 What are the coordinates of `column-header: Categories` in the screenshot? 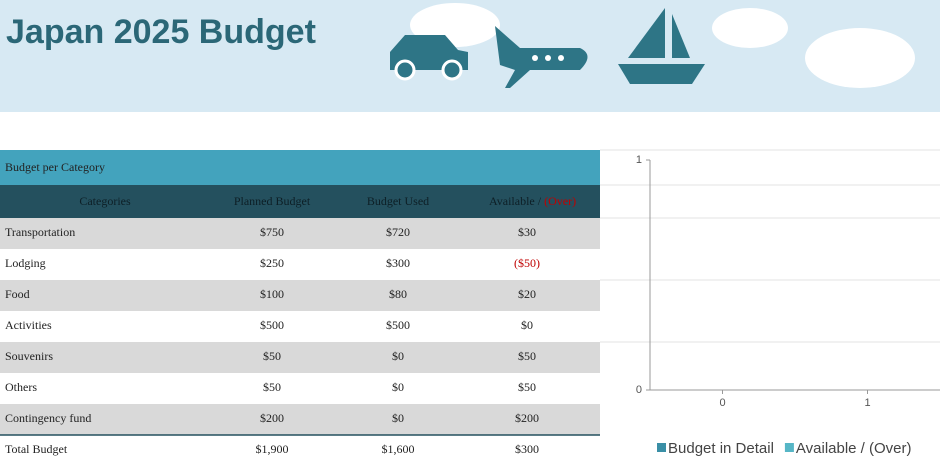 It's located at (105, 201).